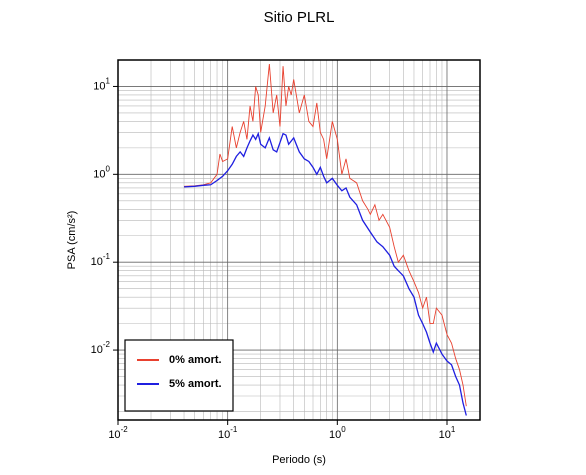 The image size is (586, 475). What do you see at coordinates (195, 384) in the screenshot?
I see `legend-label: 5% amort.` at bounding box center [195, 384].